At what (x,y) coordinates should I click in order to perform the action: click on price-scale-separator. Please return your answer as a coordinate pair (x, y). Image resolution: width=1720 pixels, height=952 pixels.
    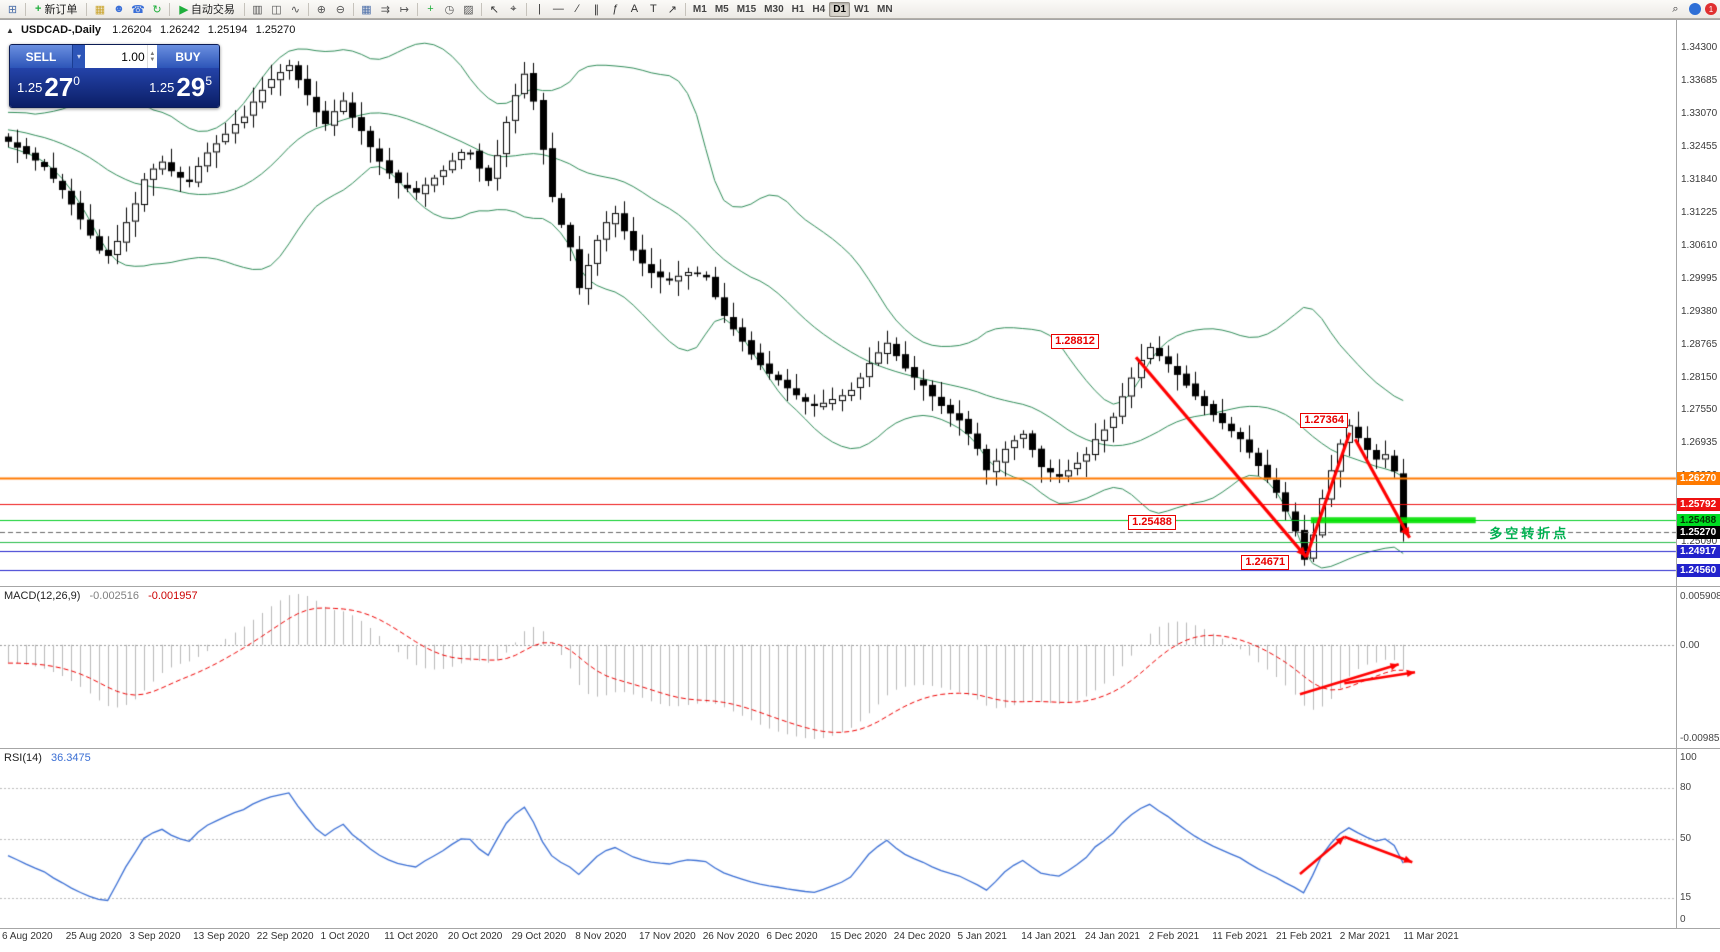
    Looking at the image, I should click on (1676, 474).